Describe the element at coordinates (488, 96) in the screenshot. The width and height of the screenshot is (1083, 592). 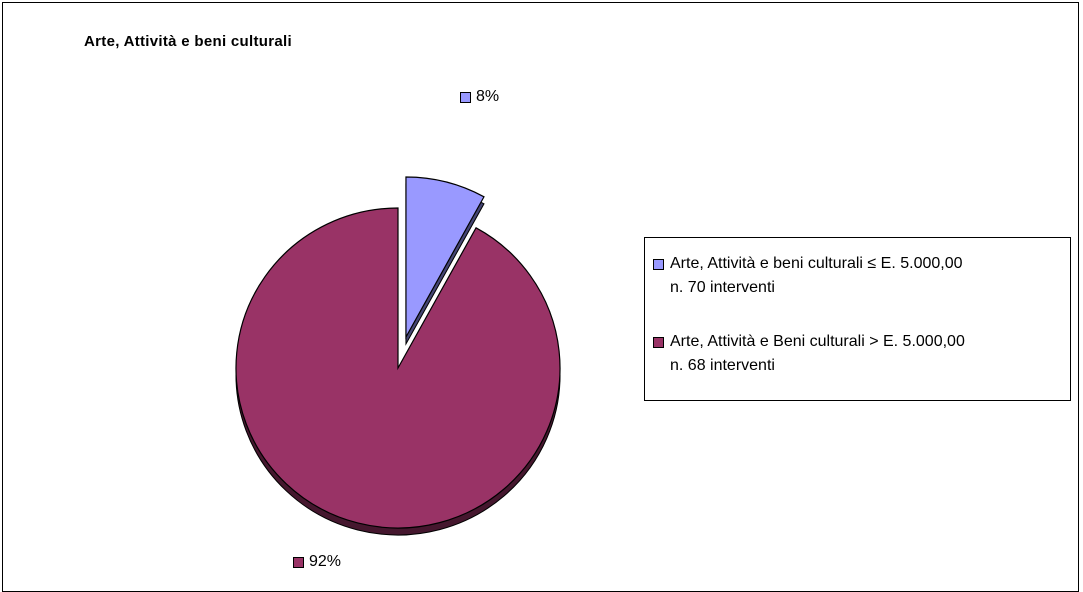
I see `data-label-text-0: 8%` at that location.